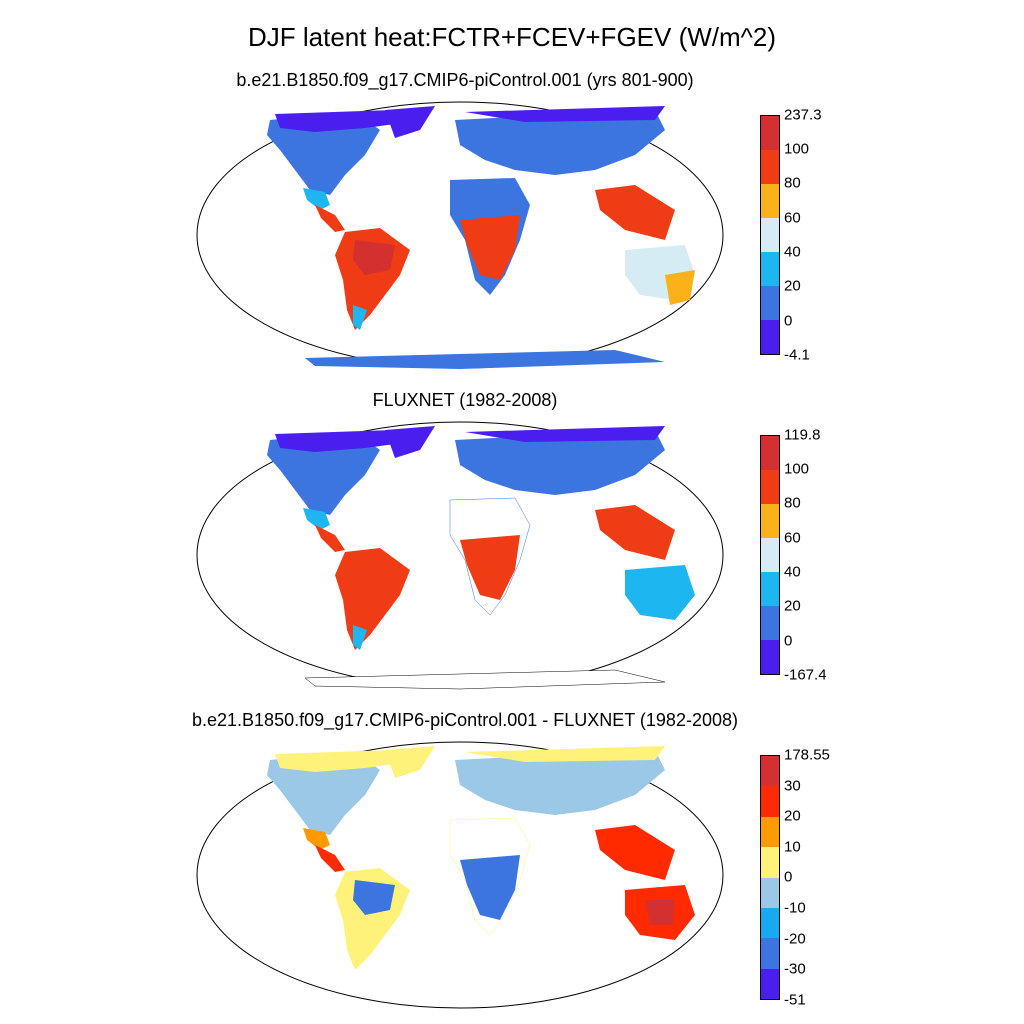  Describe the element at coordinates (792, 816) in the screenshot. I see `panel-3-cbar-label: 20` at that location.